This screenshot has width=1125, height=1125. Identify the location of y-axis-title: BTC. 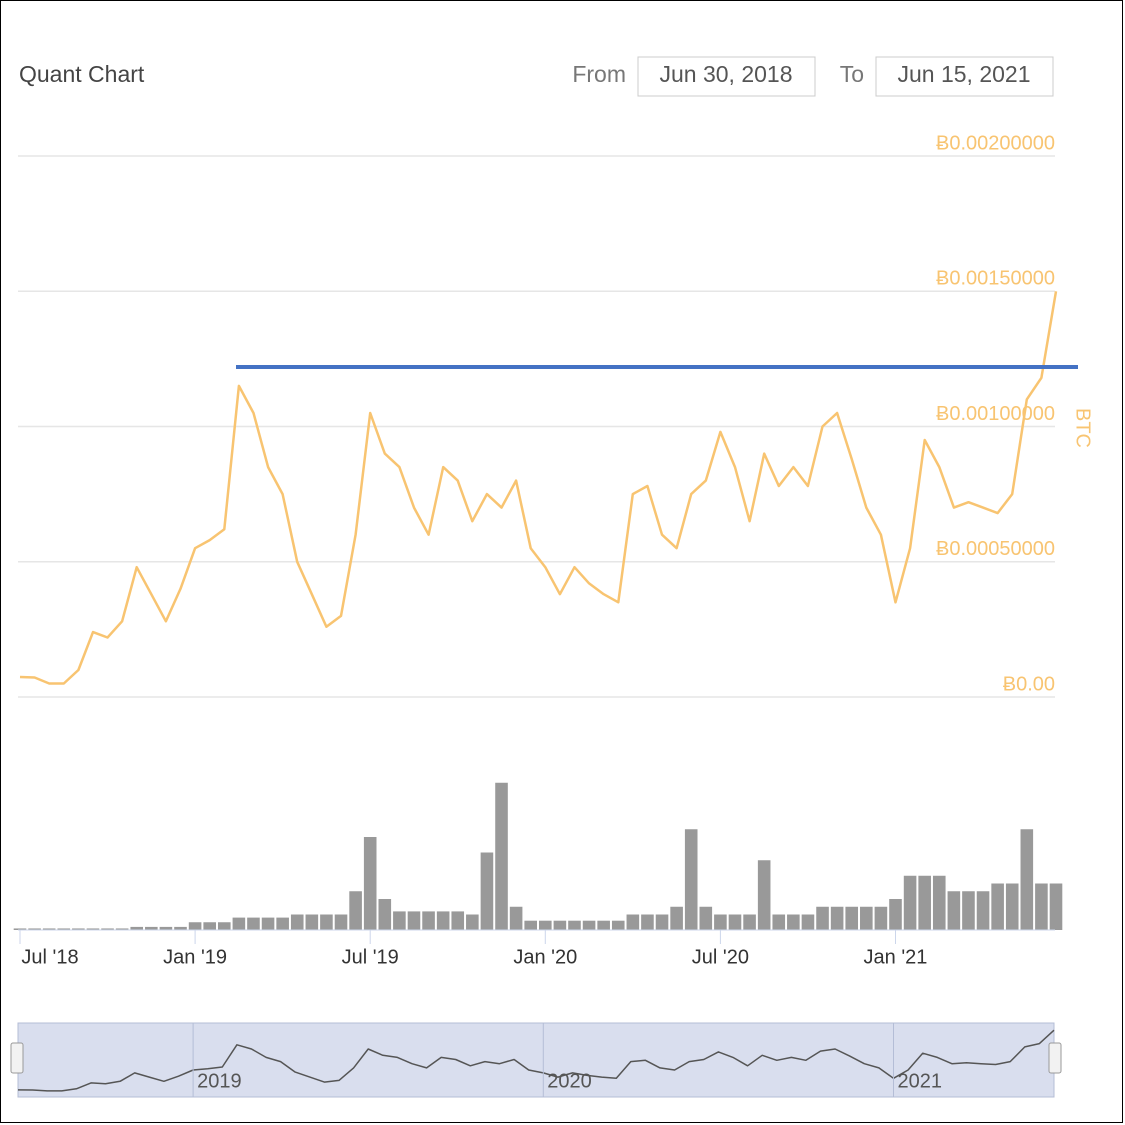
(1083, 428).